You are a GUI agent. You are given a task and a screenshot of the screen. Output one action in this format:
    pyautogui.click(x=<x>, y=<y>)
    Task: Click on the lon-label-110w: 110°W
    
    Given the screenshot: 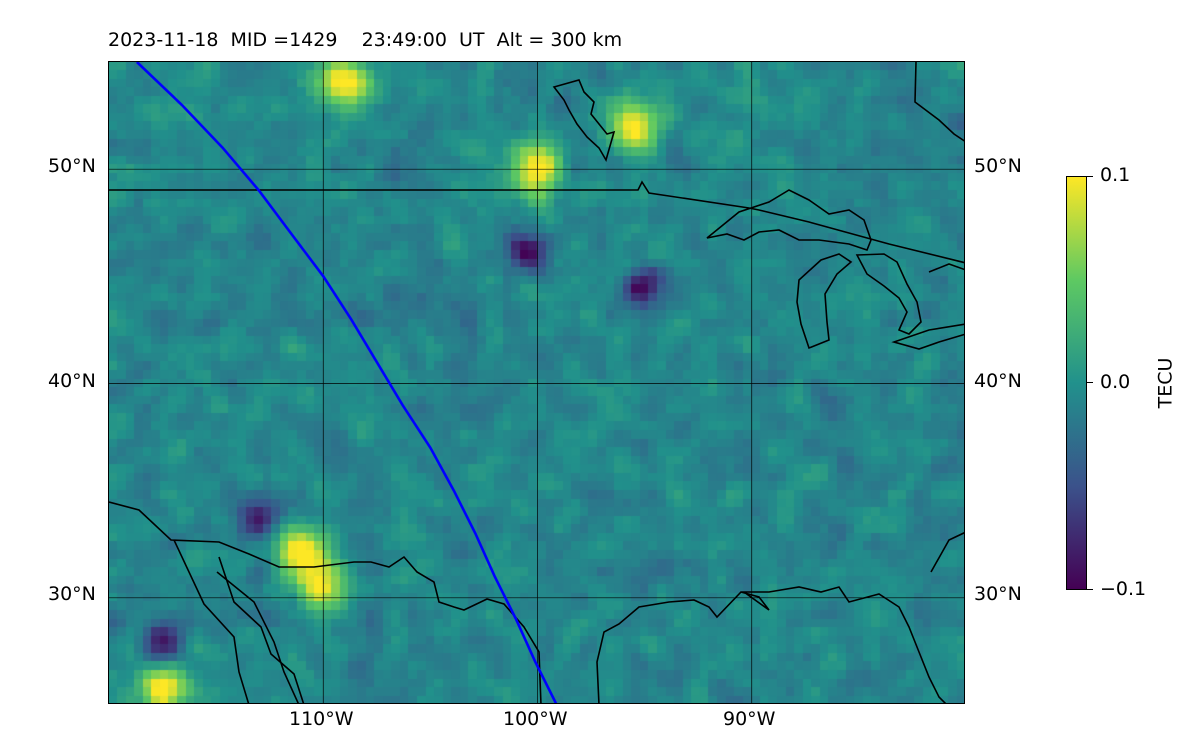 What is the action you would take?
    pyautogui.click(x=321, y=719)
    